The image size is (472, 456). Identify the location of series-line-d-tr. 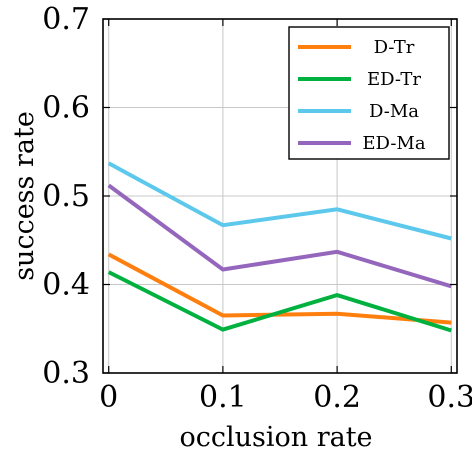
(279, 288).